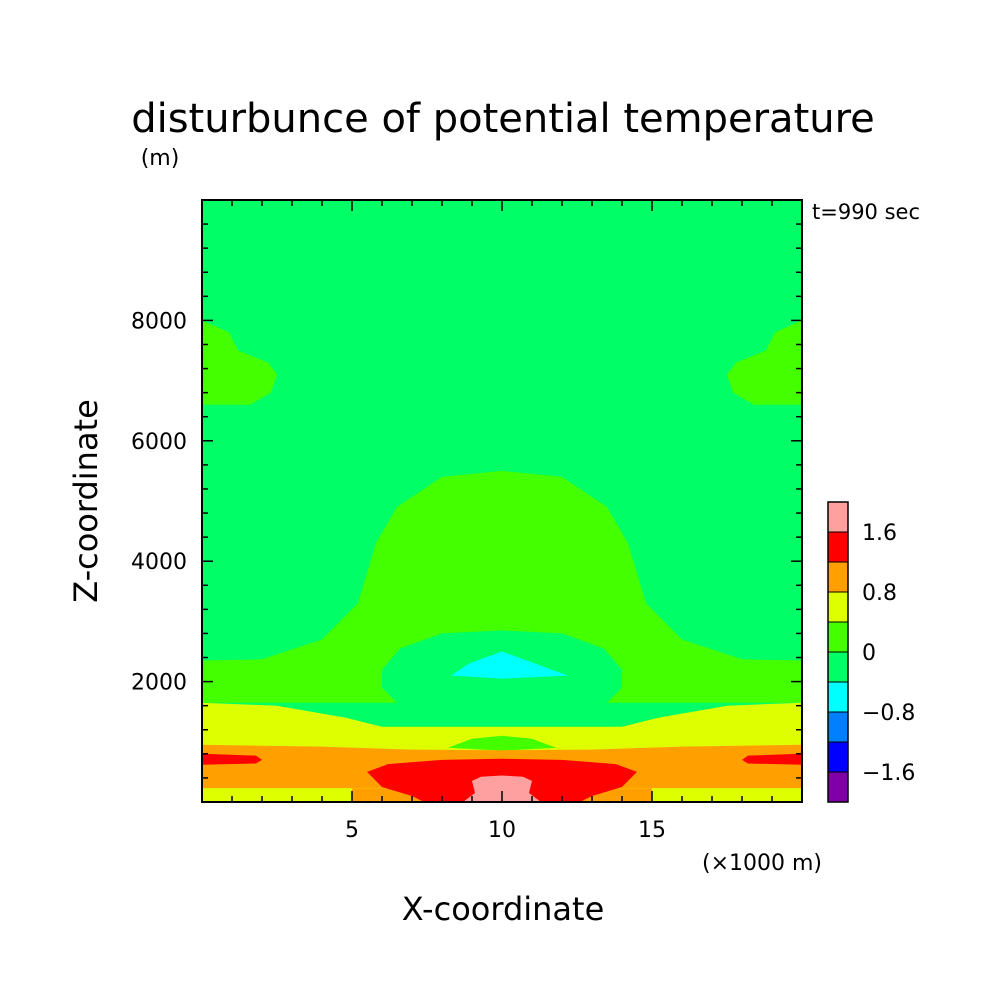  I want to click on colorbar-boxes, so click(838, 652).